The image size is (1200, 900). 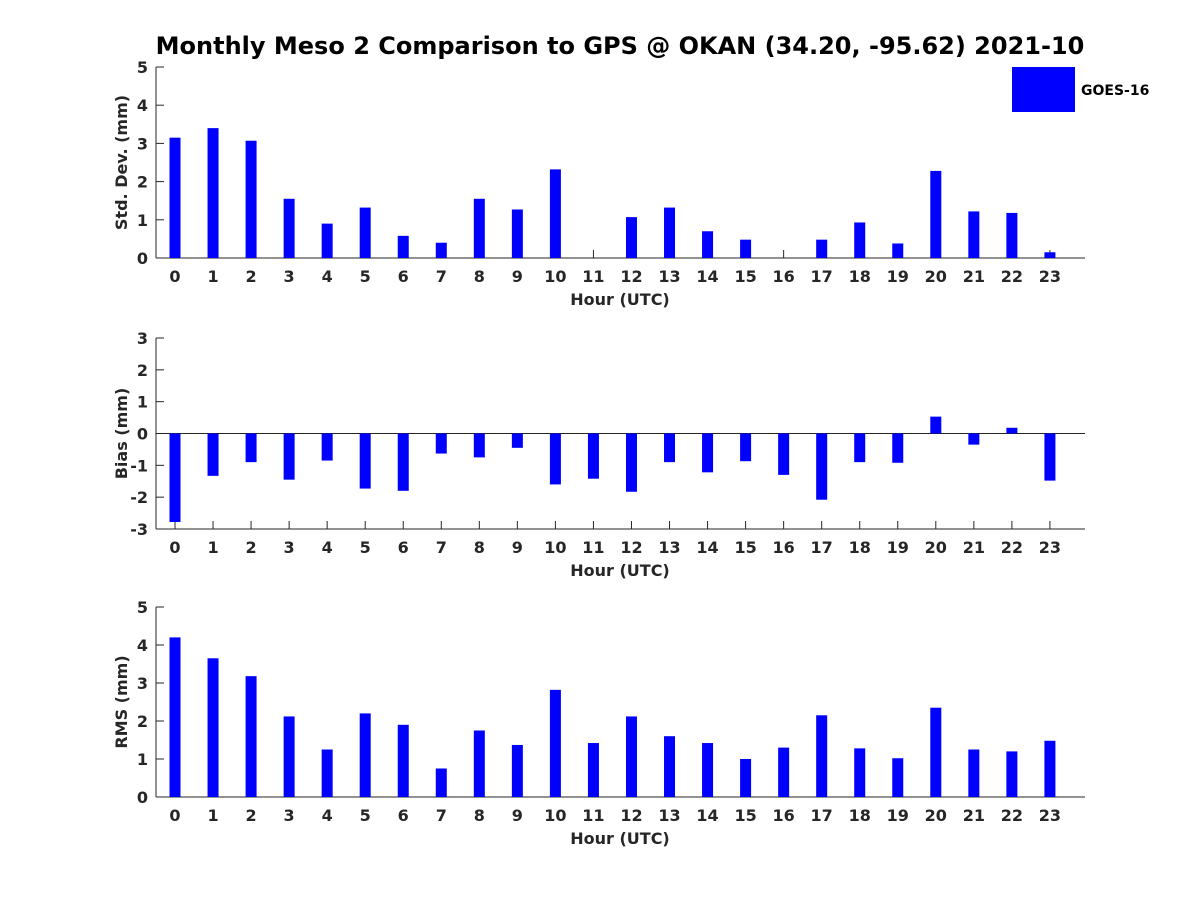 I want to click on y-tick-label: -1, so click(x=139, y=465).